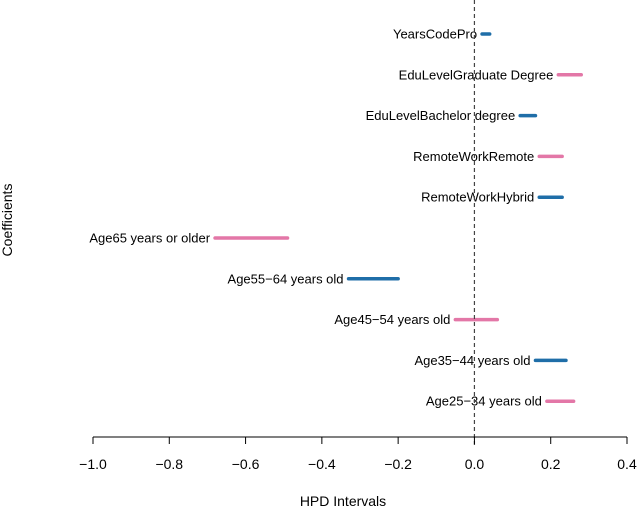  Describe the element at coordinates (441, 115) in the screenshot. I see `interval-label: EduLevelBachelor degree` at that location.